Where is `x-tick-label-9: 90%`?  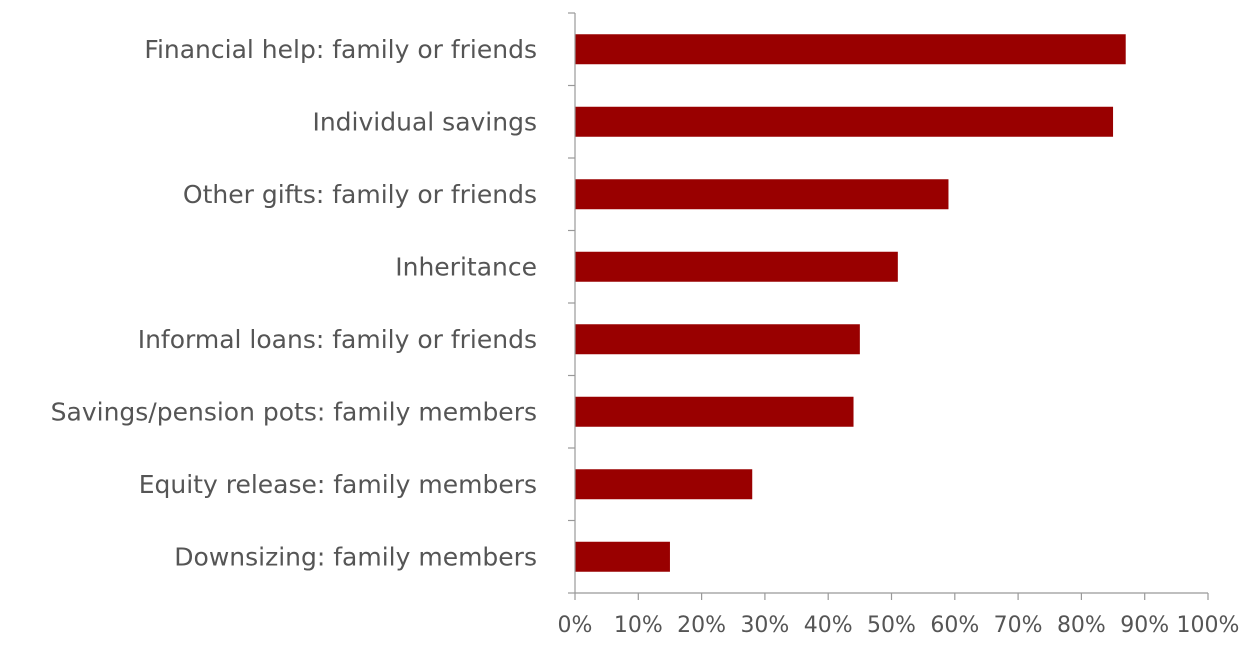
x-tick-label-9: 90% is located at coordinates (1144, 625).